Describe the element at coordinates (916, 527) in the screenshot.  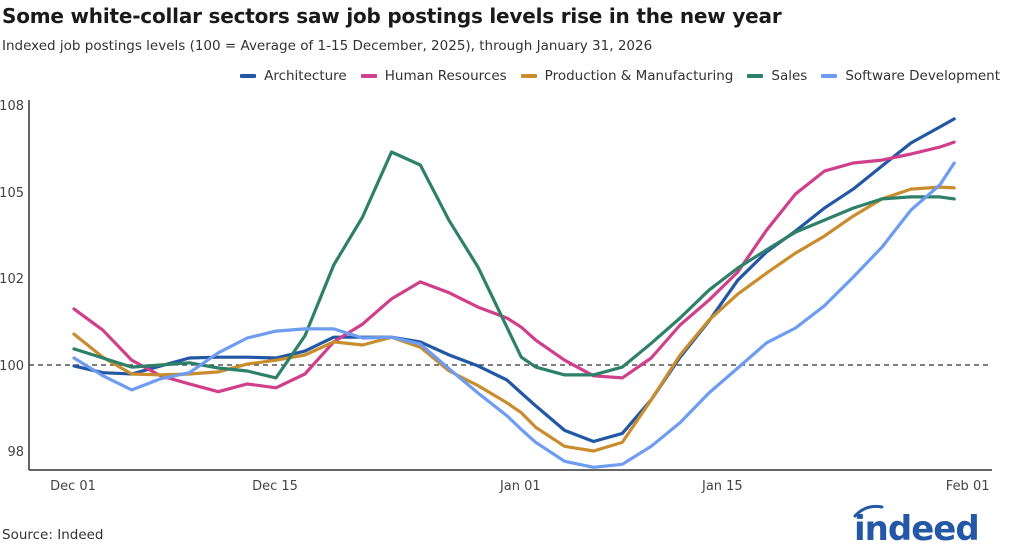
I see `svg-text: indeed` at that location.